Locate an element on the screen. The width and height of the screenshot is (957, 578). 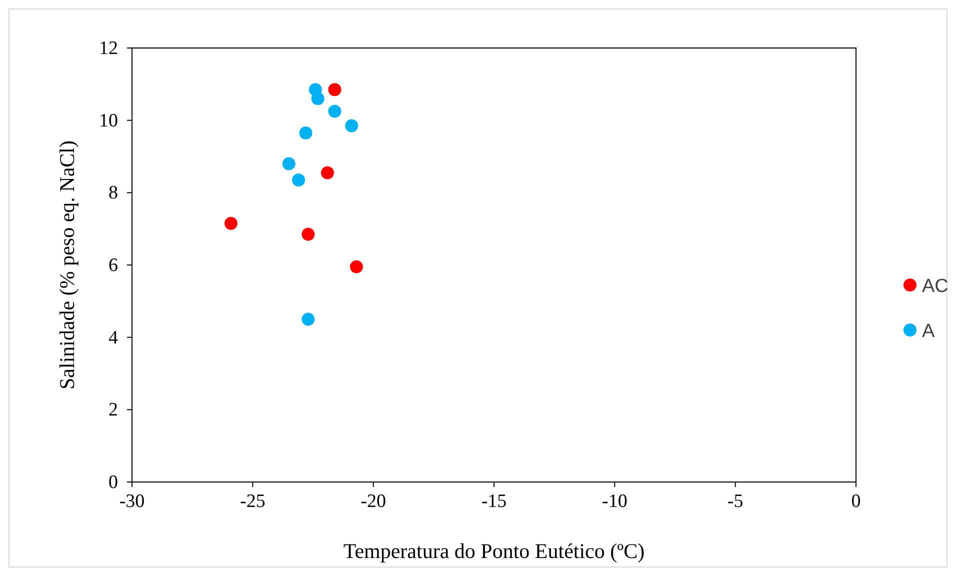
y-tick-label: 4 is located at coordinates (113, 337).